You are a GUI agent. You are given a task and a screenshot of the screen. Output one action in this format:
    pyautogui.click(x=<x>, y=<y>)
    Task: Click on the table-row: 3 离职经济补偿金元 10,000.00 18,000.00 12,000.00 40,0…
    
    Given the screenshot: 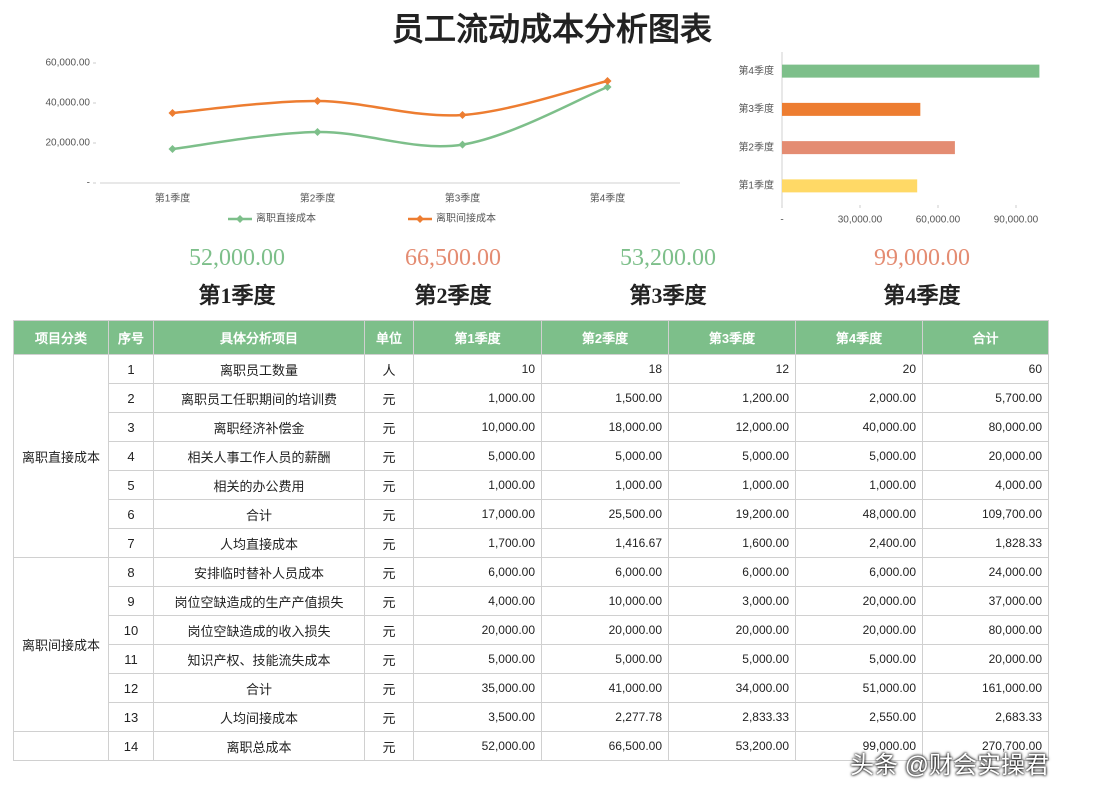 What is the action you would take?
    pyautogui.click(x=531, y=427)
    